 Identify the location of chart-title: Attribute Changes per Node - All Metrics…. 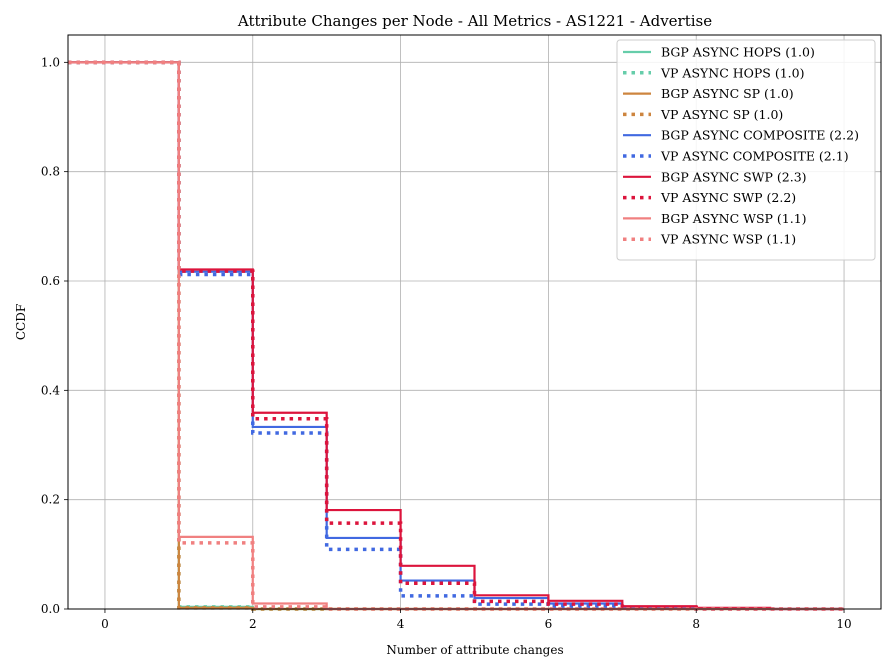
(474, 21).